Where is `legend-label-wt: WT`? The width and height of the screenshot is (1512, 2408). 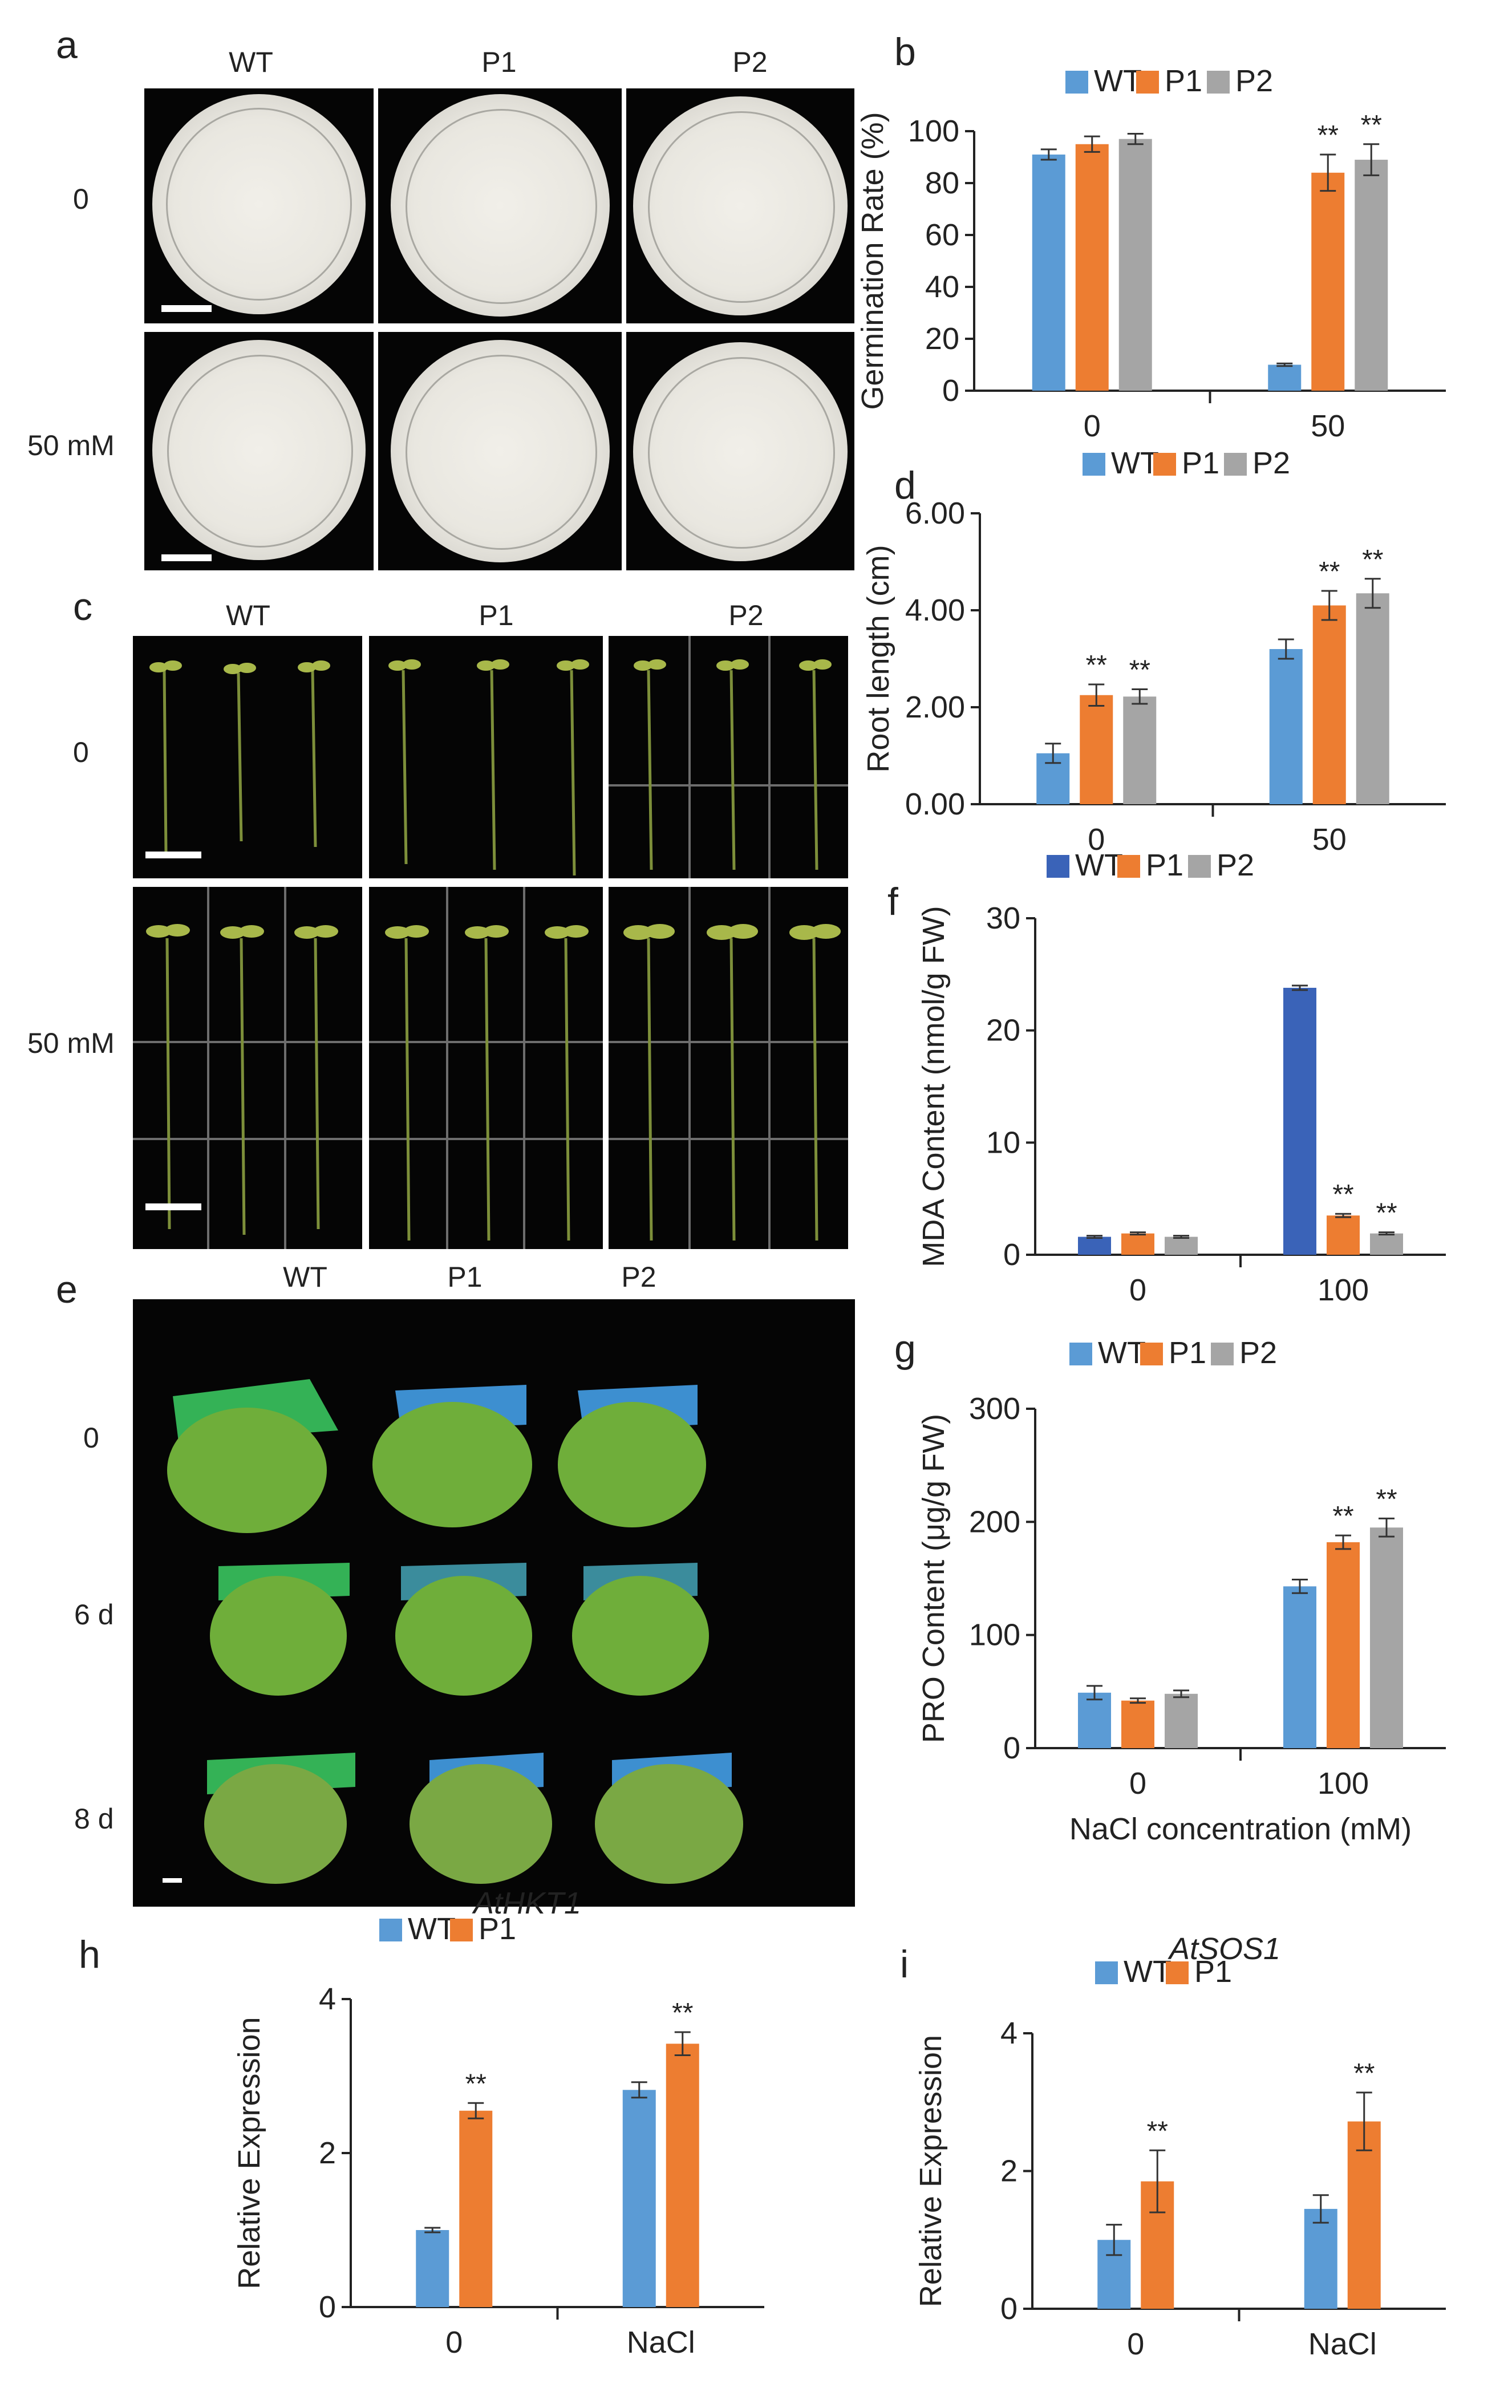 legend-label-wt: WT is located at coordinates (1135, 463).